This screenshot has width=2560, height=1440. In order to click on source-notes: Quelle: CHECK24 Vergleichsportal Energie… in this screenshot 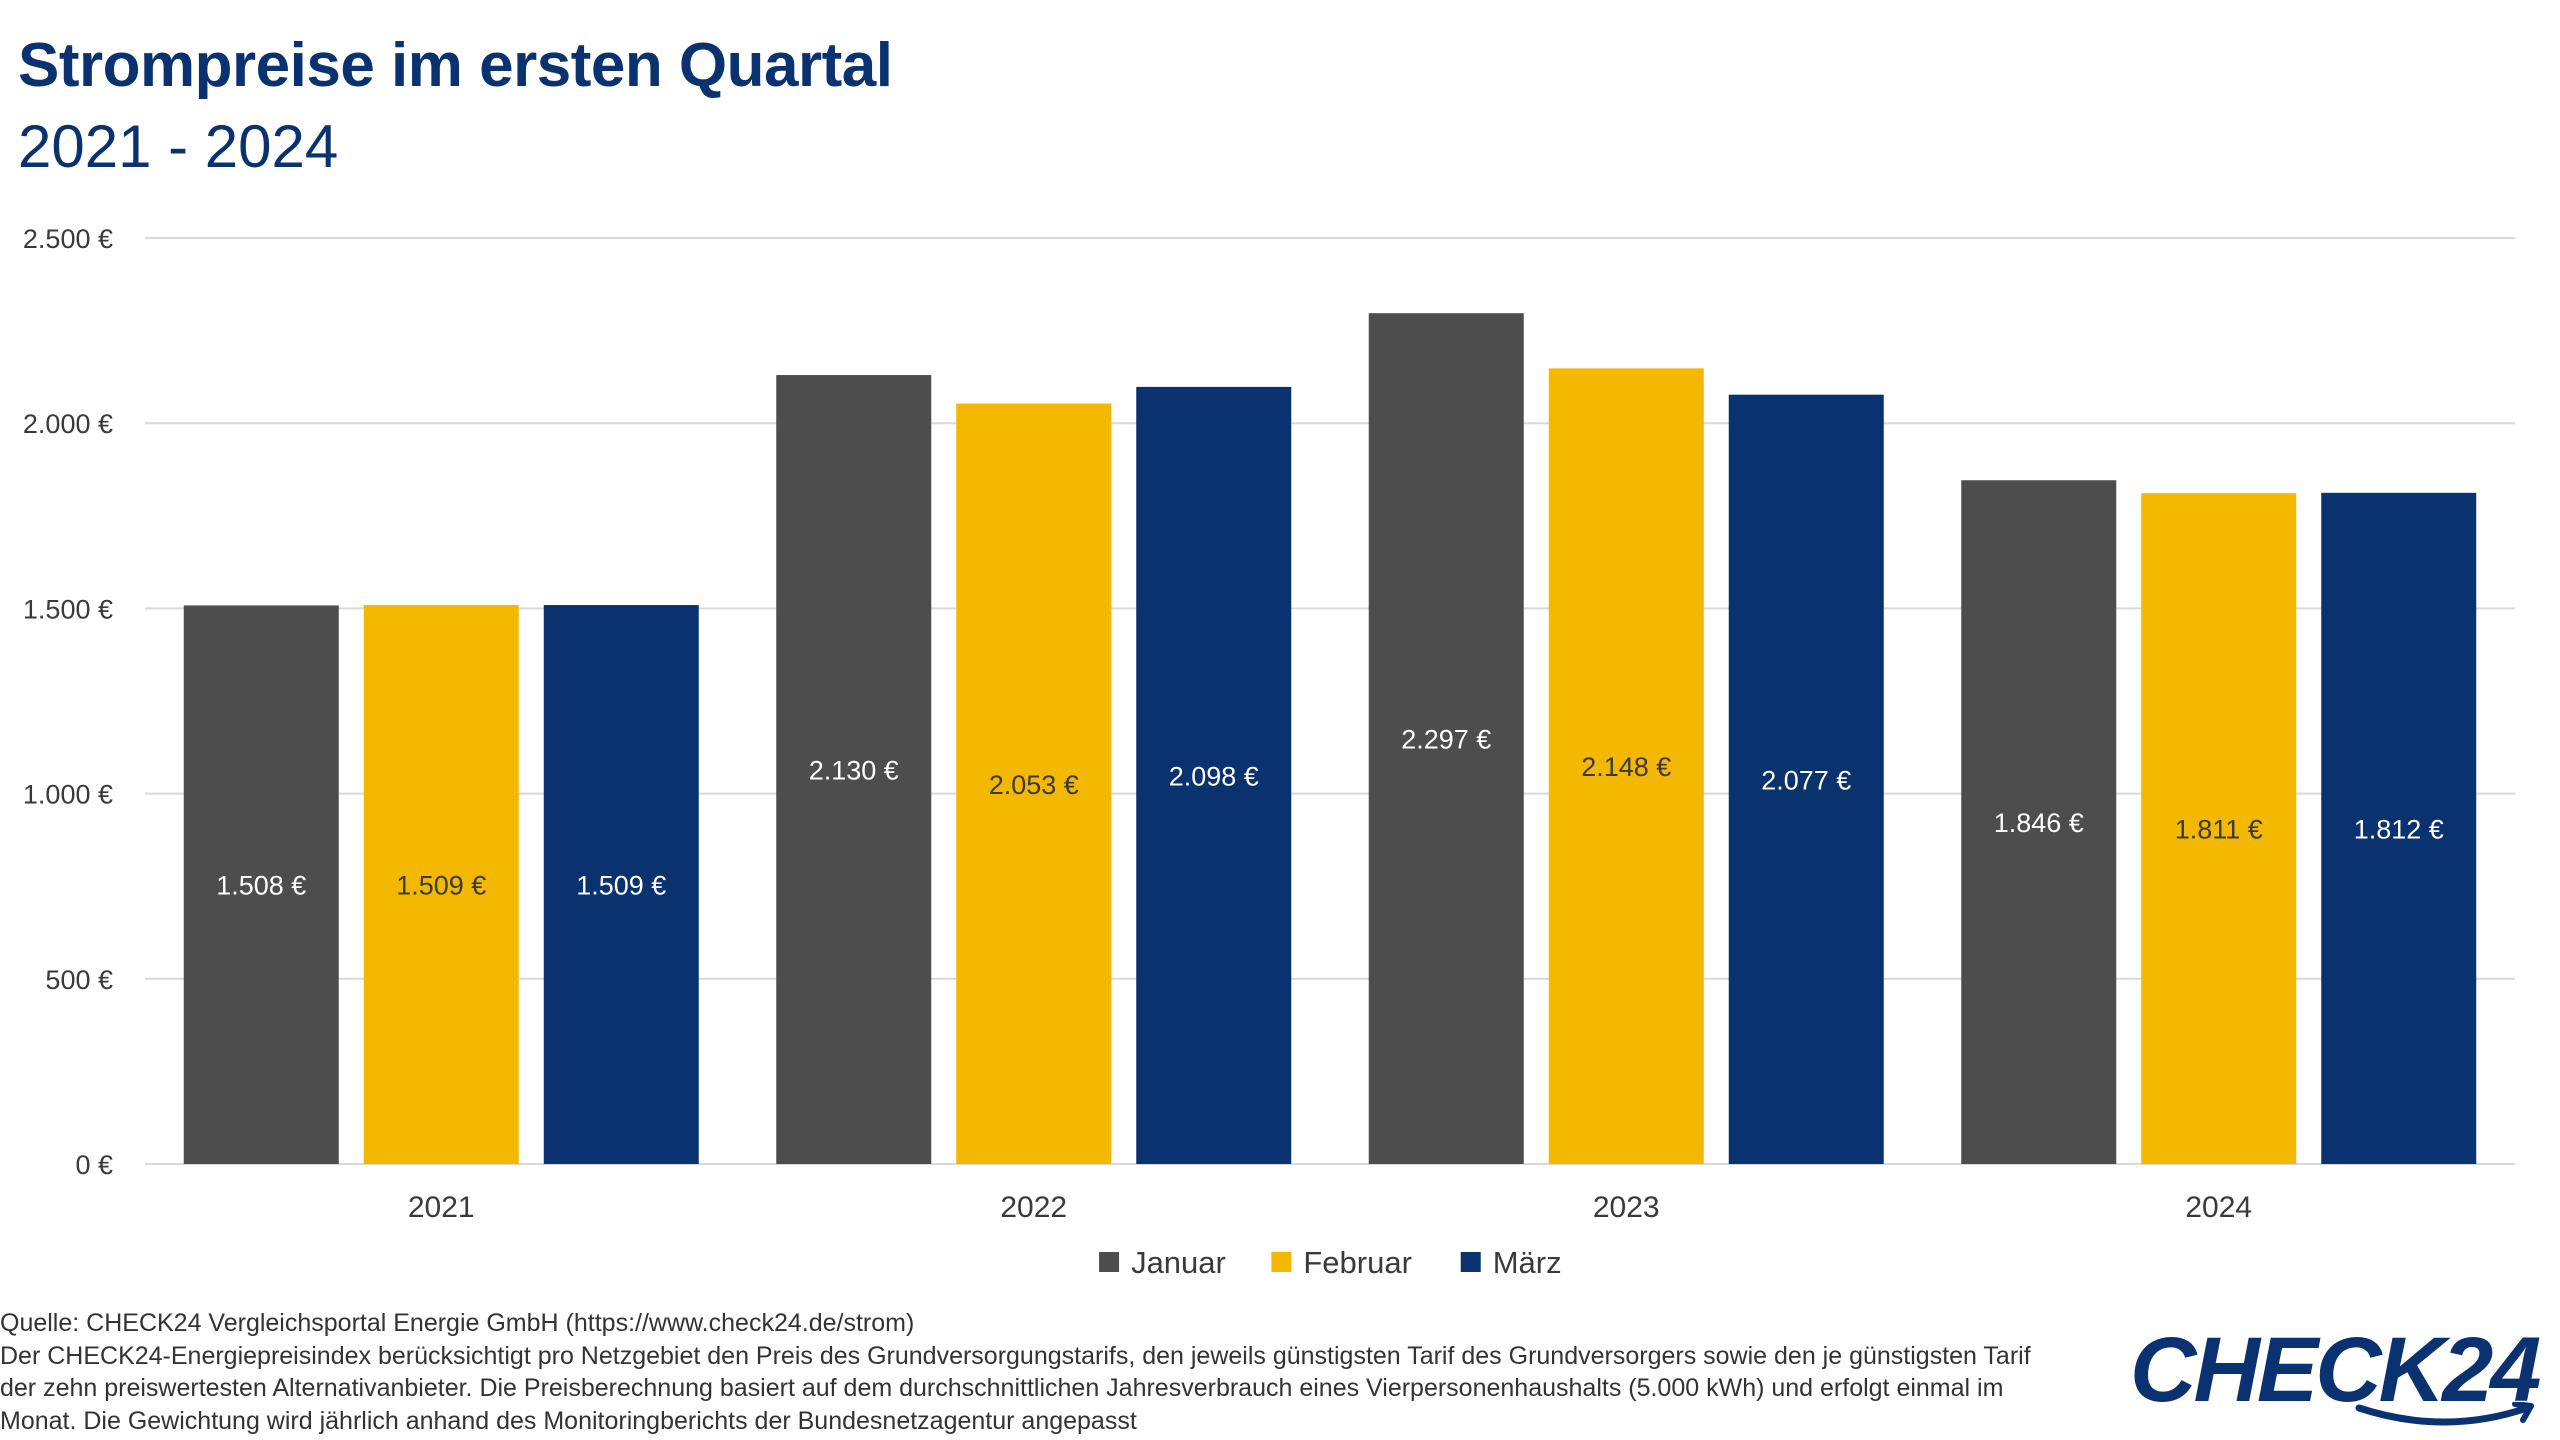, I will do `click(1015, 1372)`.